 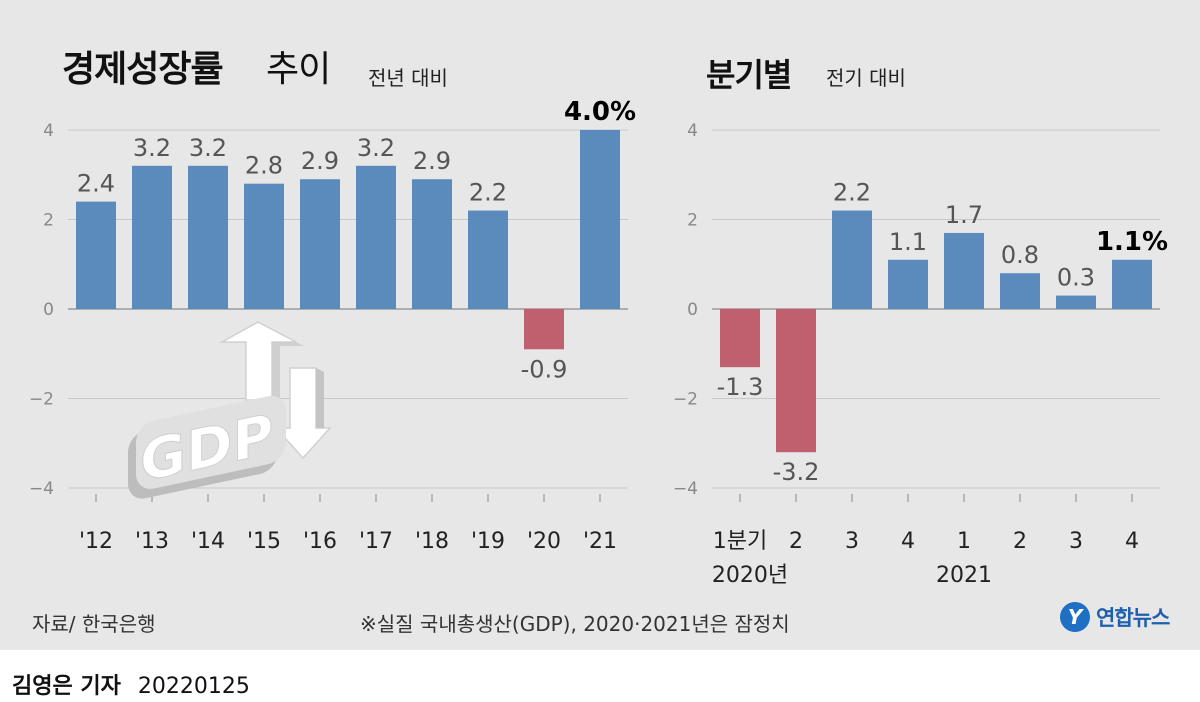 What do you see at coordinates (320, 541) in the screenshot?
I see `x-tick-label: '16` at bounding box center [320, 541].